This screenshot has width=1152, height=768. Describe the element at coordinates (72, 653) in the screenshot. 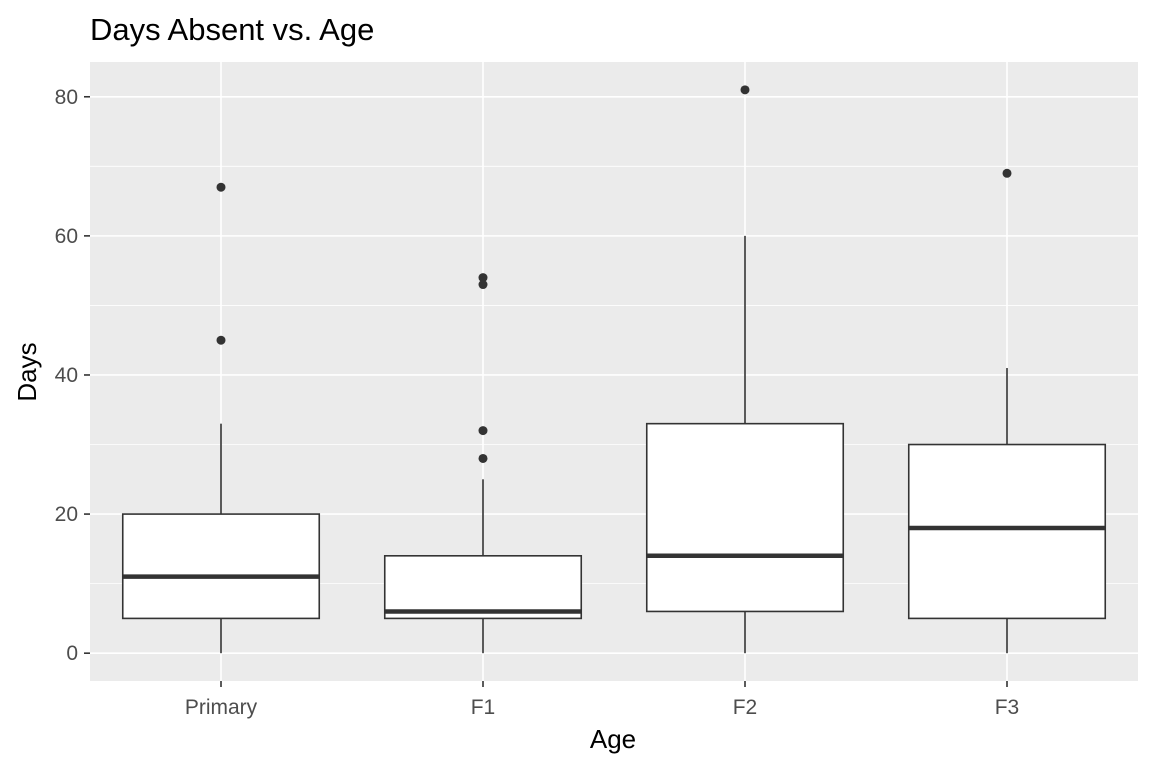

I see `y-tick-label: 0` at that location.